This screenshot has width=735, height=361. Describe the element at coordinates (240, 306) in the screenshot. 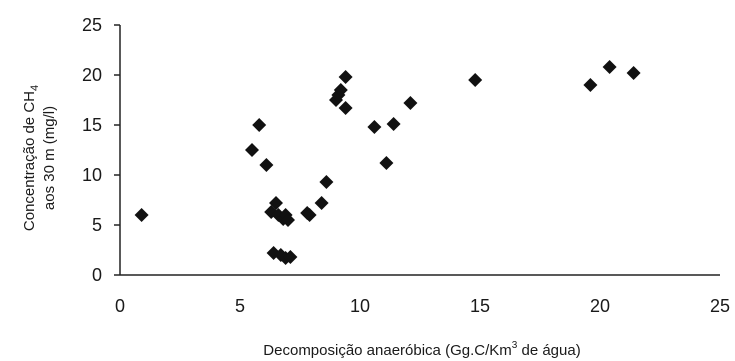

I see `x-tick-label: 5` at that location.